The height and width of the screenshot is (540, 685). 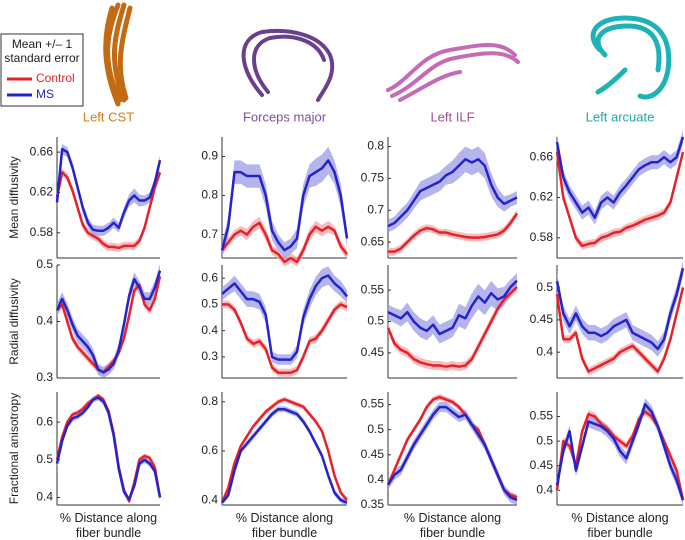 I want to click on legend-label: MS, so click(x=45, y=94).